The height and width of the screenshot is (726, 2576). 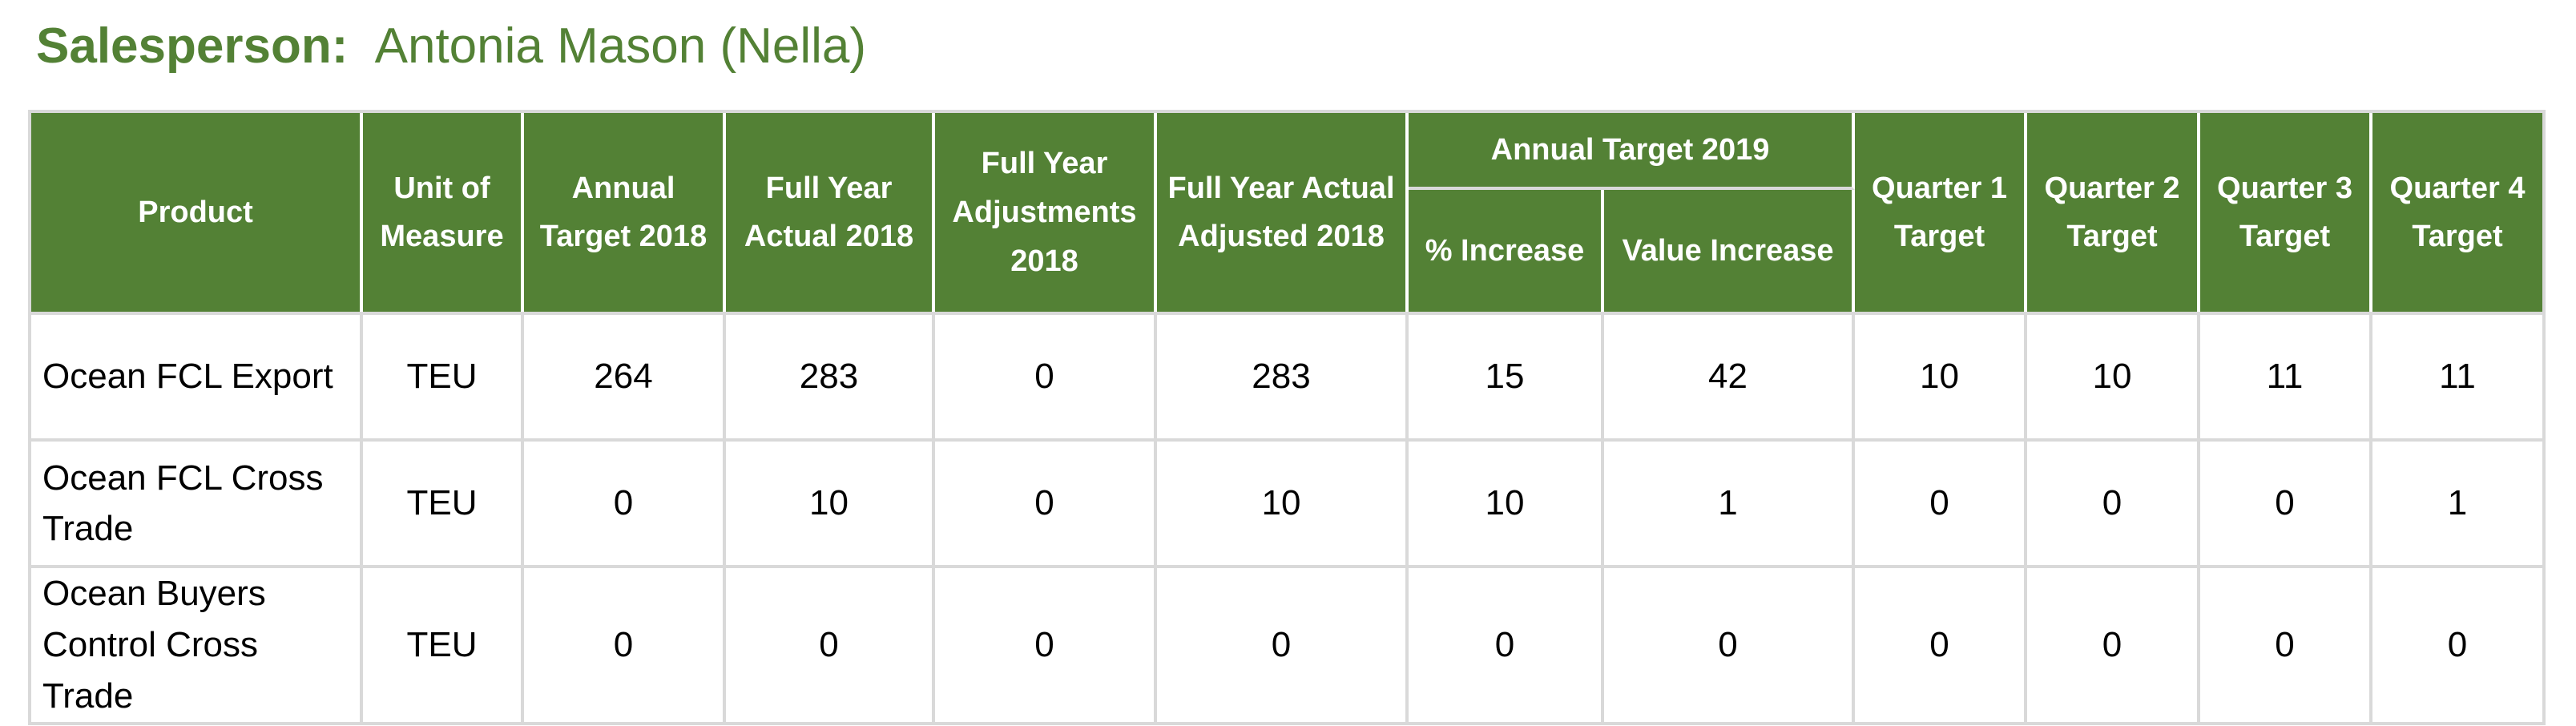 What do you see at coordinates (197, 643) in the screenshot?
I see `cell-product: Ocean Buyers Control Cross Trade` at bounding box center [197, 643].